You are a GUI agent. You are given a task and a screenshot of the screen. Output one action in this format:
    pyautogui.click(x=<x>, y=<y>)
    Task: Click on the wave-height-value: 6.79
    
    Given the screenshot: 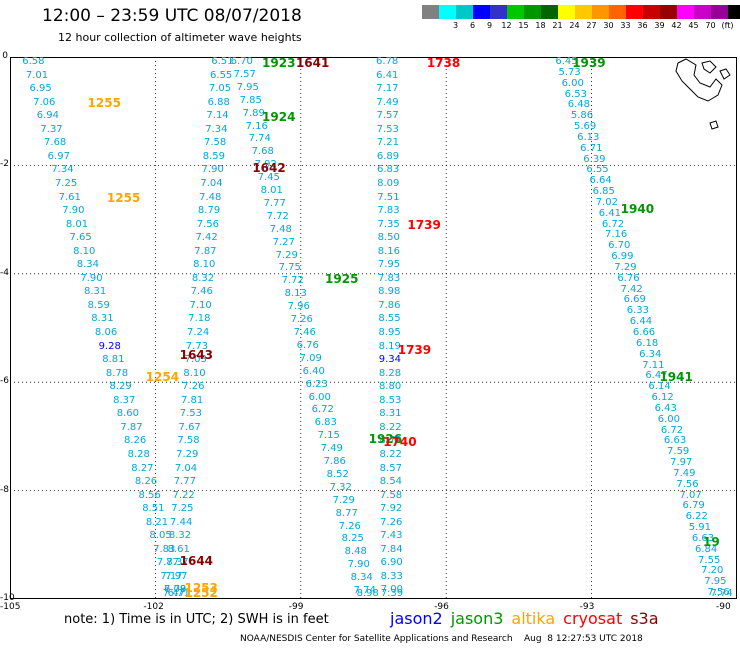 What is the action you would take?
    pyautogui.click(x=693, y=506)
    